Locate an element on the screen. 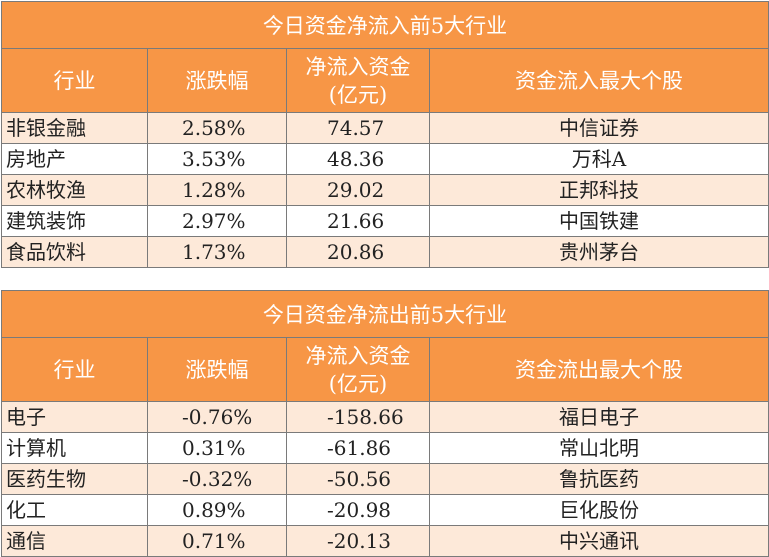  change-cell: -0.76% is located at coordinates (217, 417).